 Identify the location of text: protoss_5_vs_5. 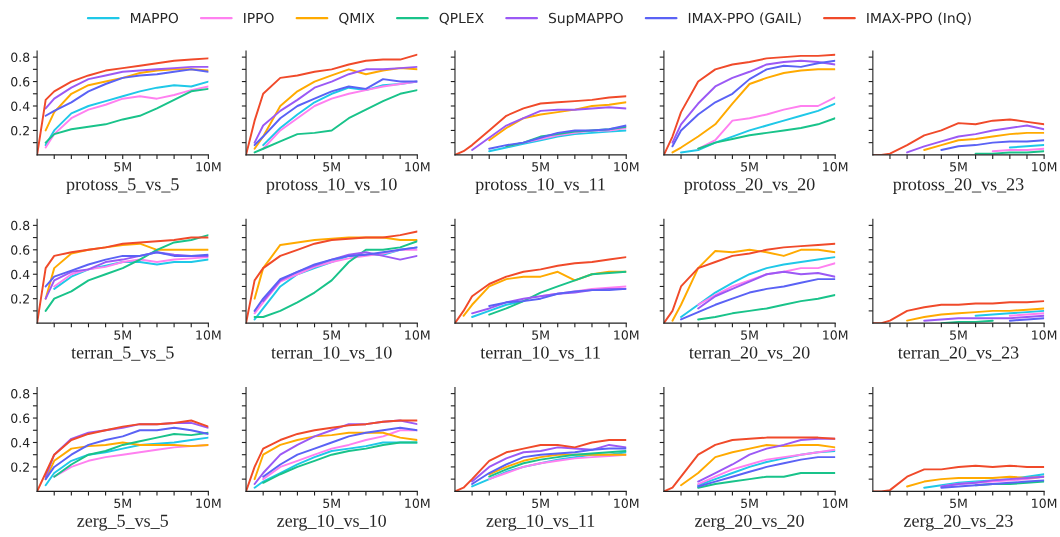
(122, 186).